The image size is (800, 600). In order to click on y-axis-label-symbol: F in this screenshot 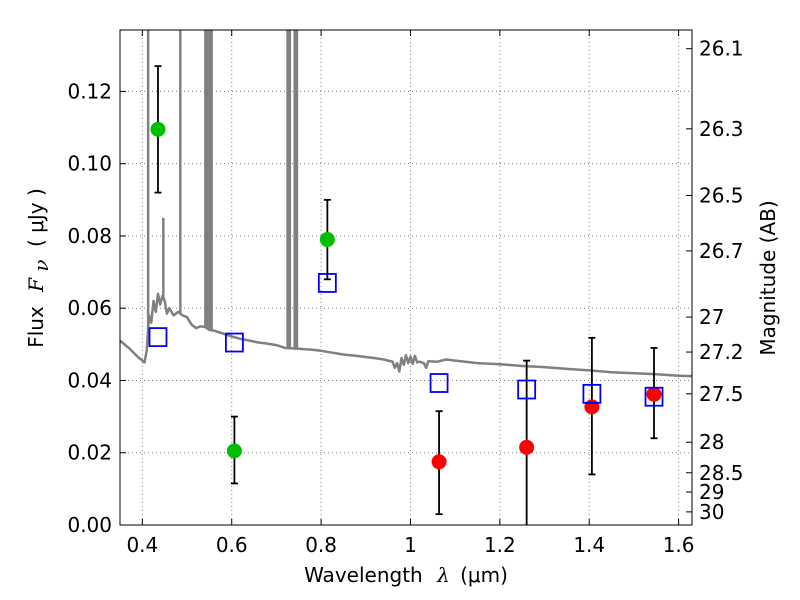, I will do `click(36, 285)`.